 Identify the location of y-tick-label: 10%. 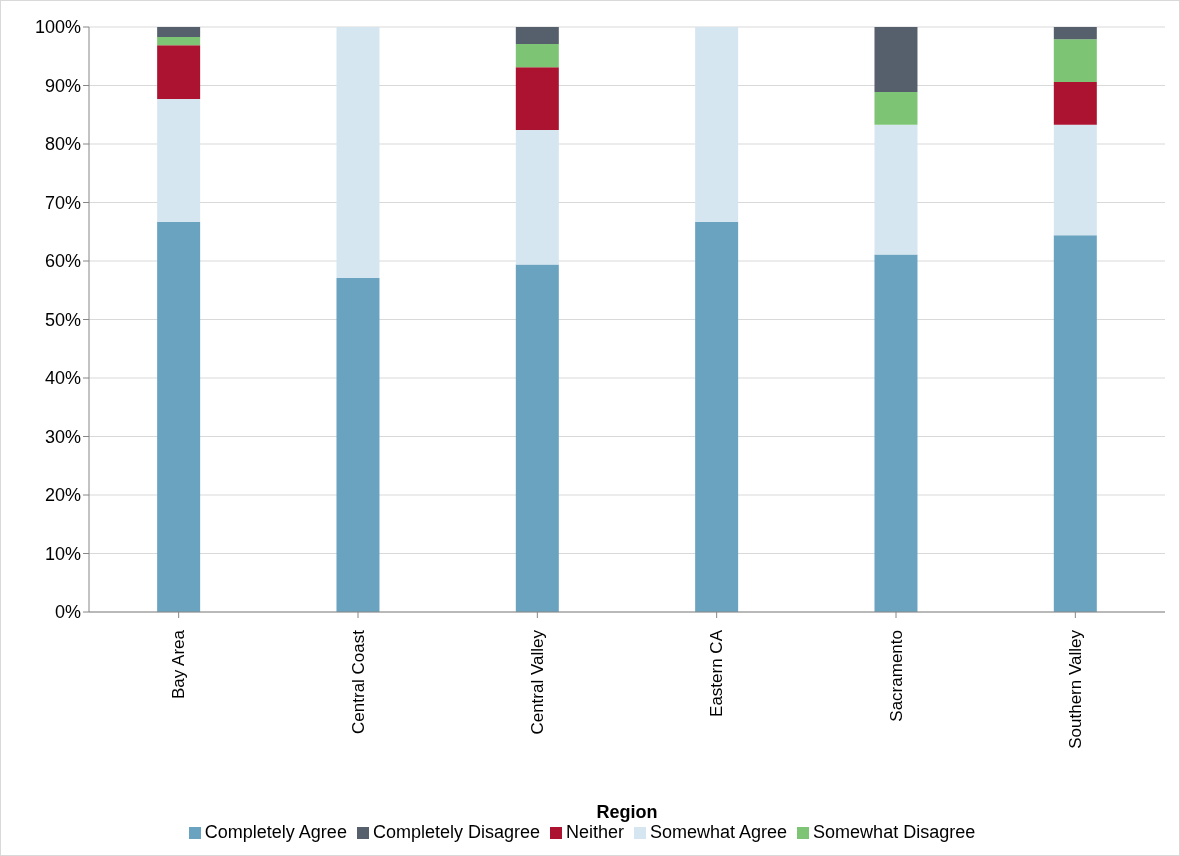
(62, 553).